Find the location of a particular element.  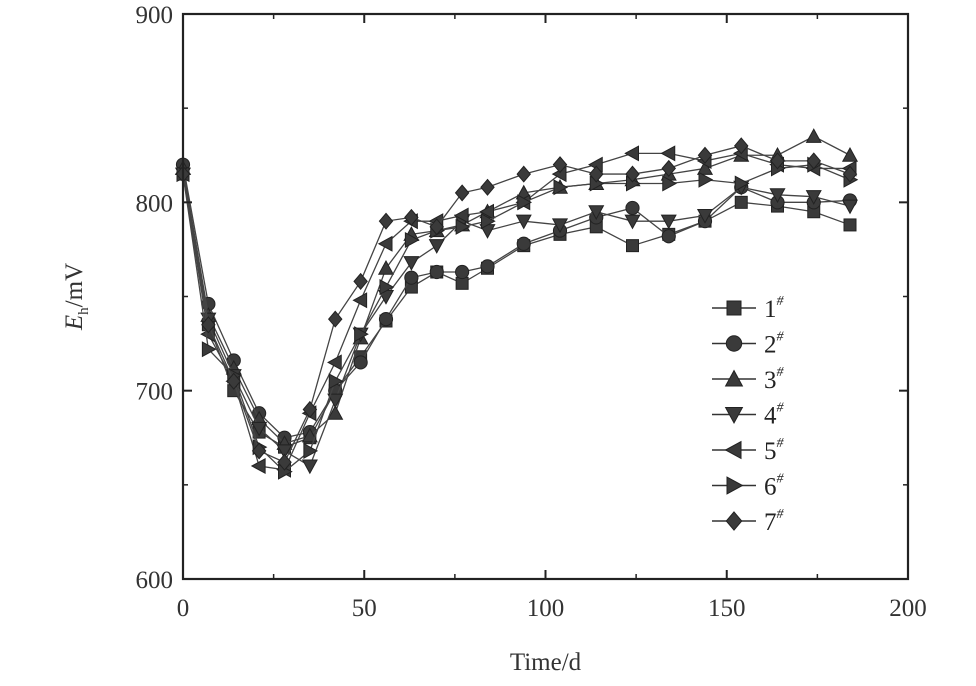

y-tick-label: 600 is located at coordinates (155, 580).